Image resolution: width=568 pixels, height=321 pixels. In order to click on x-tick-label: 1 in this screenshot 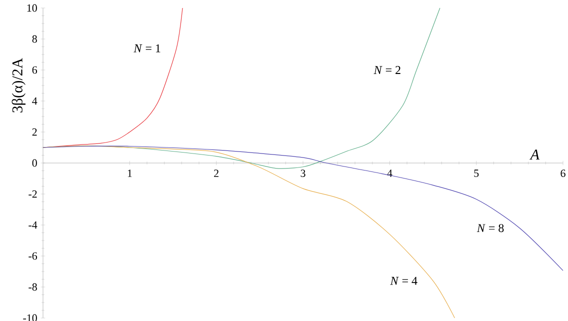, I will do `click(130, 173)`.